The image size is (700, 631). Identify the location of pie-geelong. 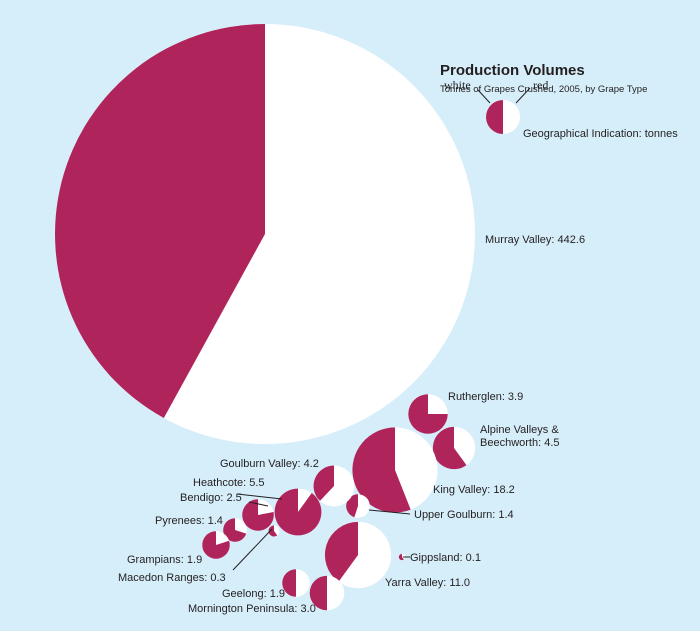
(296, 583).